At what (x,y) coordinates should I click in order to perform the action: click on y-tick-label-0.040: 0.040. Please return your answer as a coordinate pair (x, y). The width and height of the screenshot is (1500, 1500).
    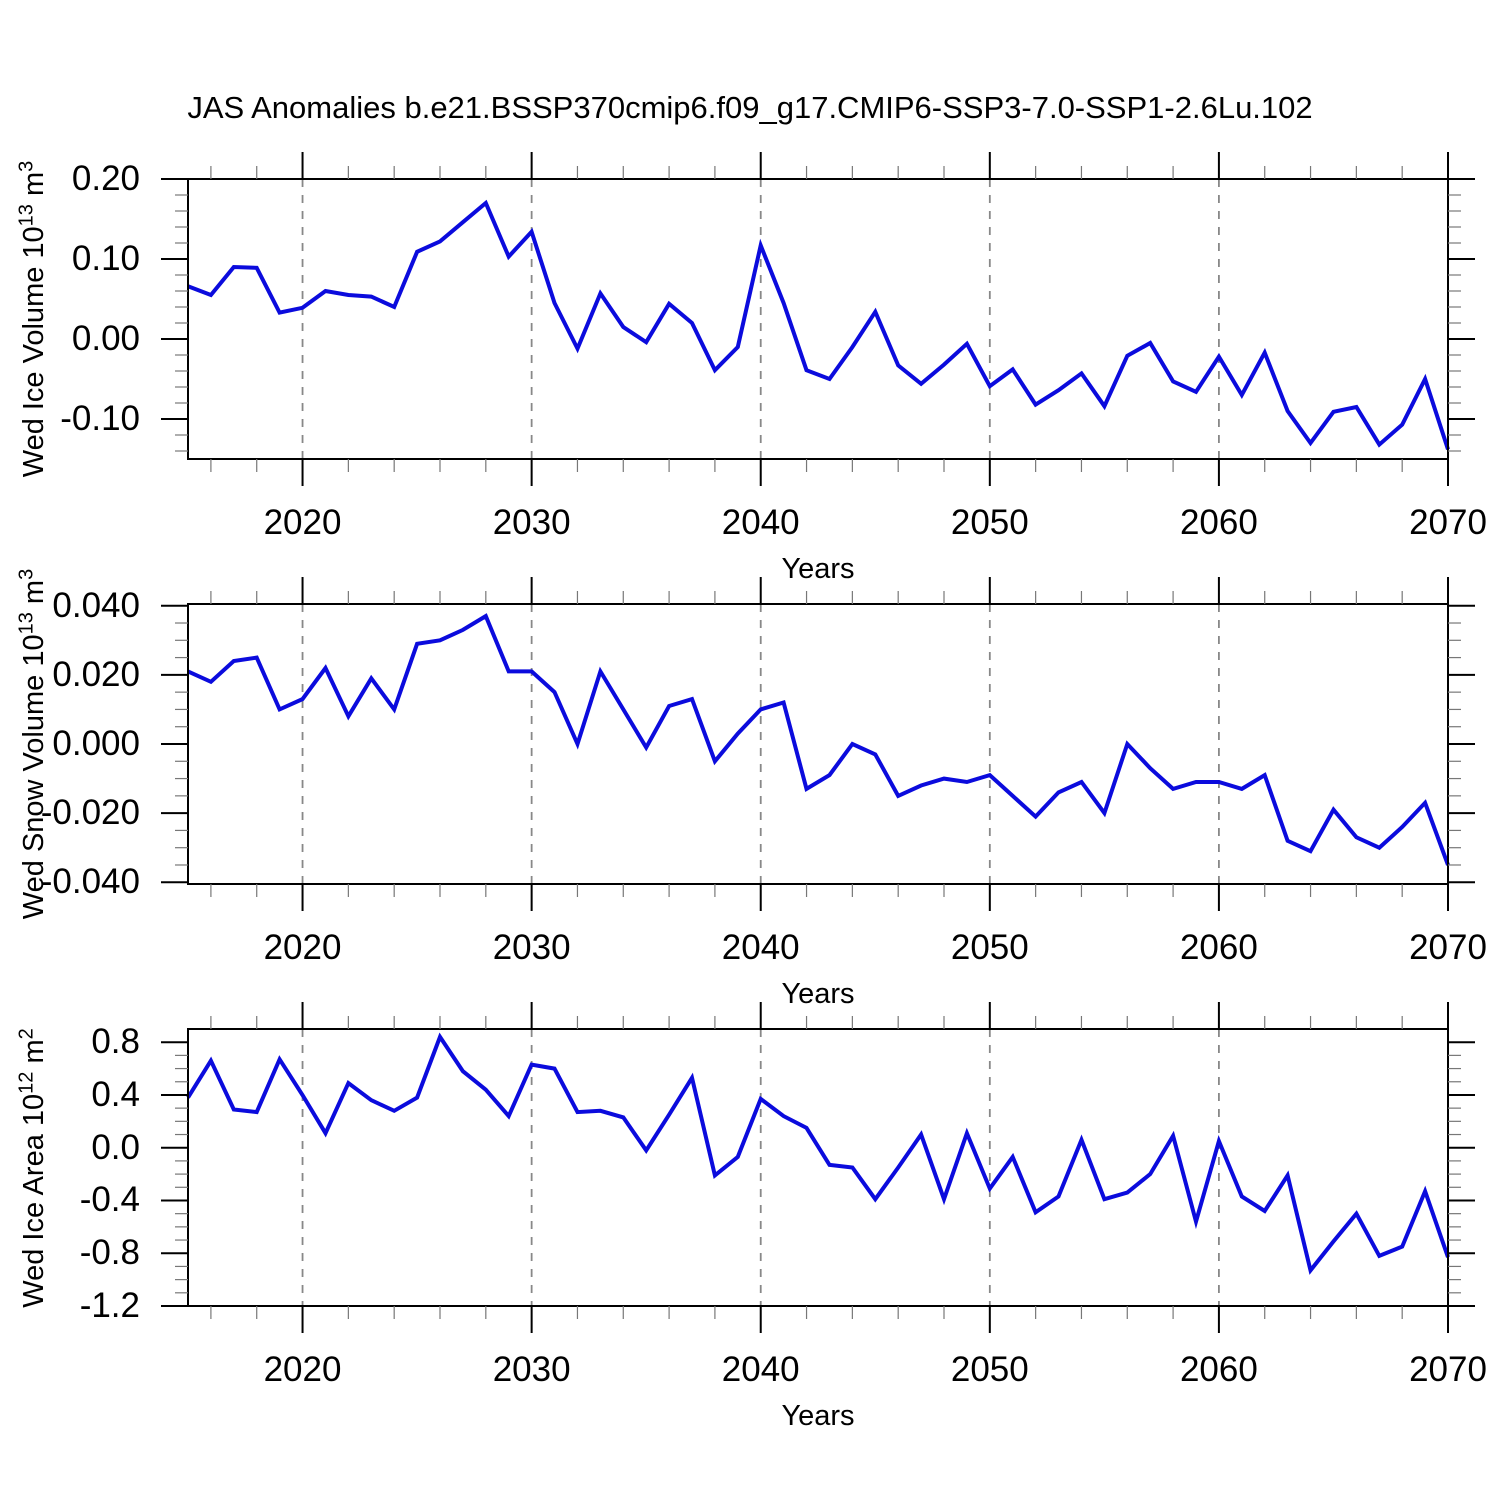
    Looking at the image, I should click on (96, 605).